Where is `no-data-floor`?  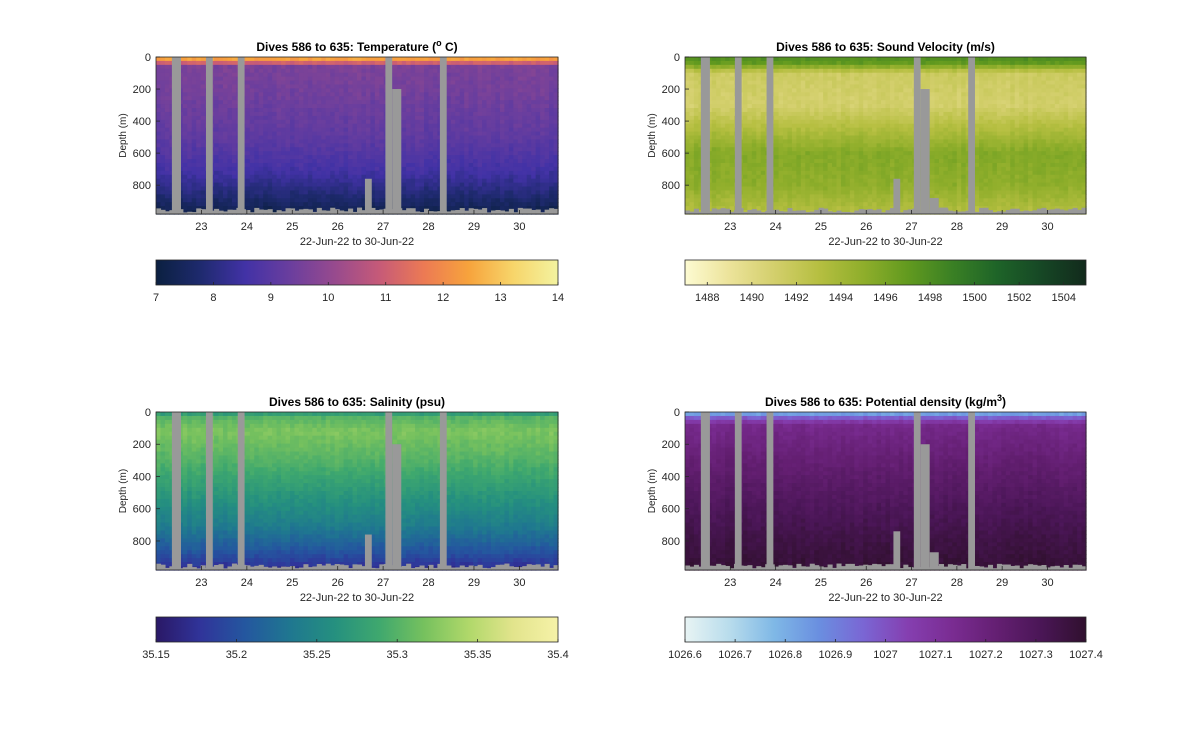 no-data-floor is located at coordinates (520, 210).